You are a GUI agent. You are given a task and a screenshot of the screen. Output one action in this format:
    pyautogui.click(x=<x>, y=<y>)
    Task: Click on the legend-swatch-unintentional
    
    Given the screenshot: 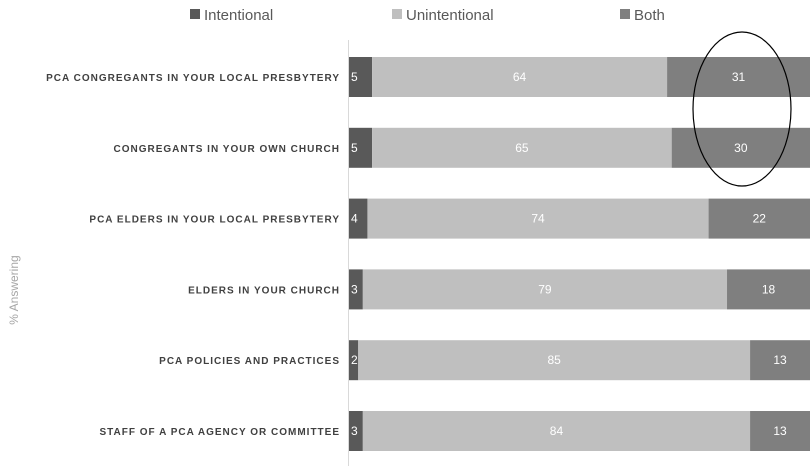 What is the action you would take?
    pyautogui.click(x=397, y=14)
    